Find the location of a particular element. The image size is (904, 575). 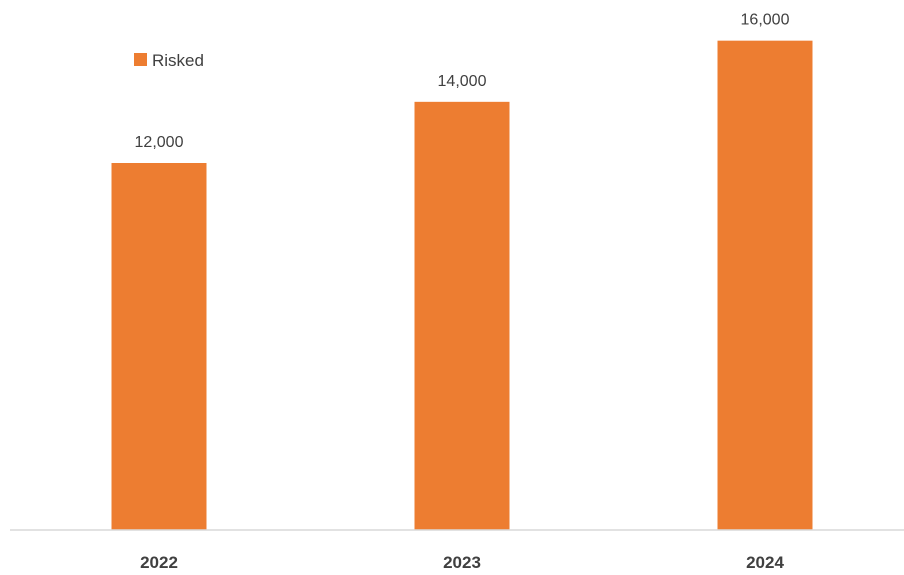

data-label-2024: 16,000 is located at coordinates (765, 20).